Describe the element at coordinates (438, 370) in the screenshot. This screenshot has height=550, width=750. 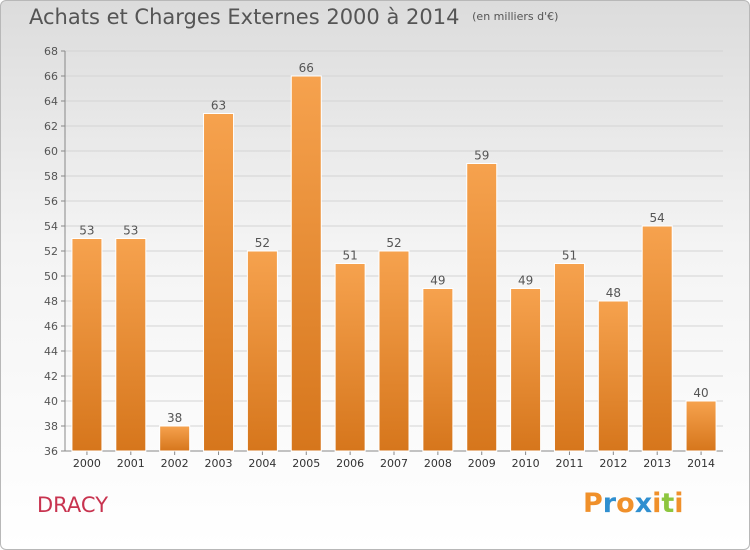
I see `bar-2008` at that location.